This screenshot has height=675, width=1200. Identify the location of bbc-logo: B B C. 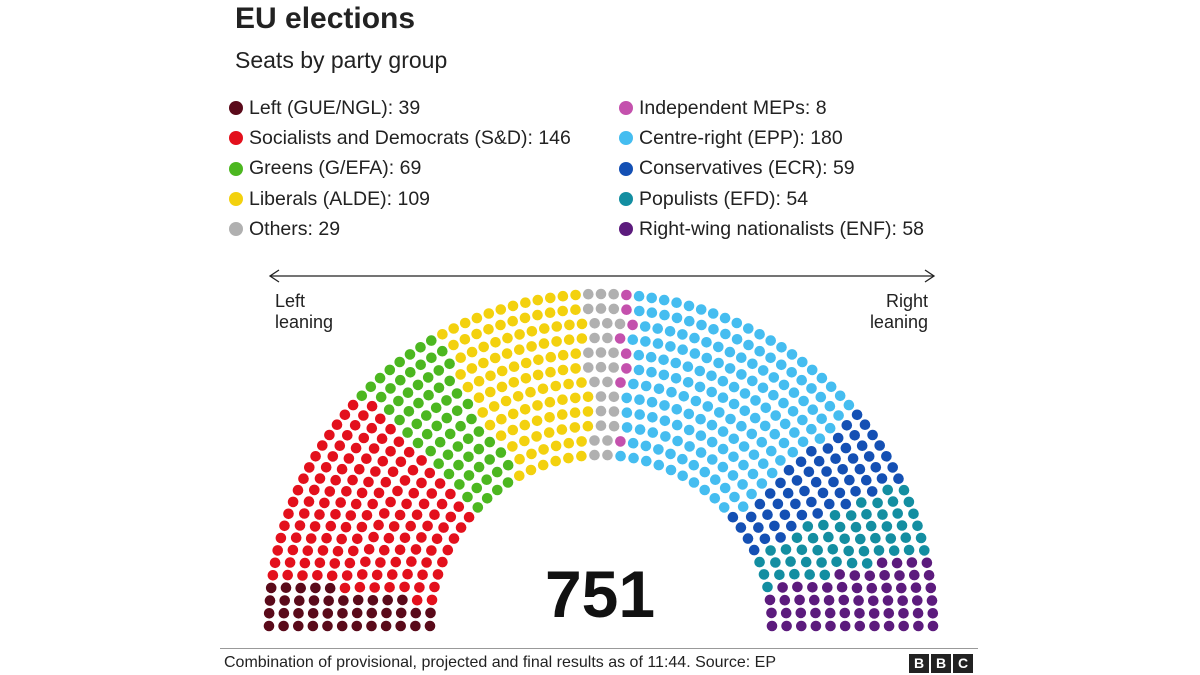
(941, 663).